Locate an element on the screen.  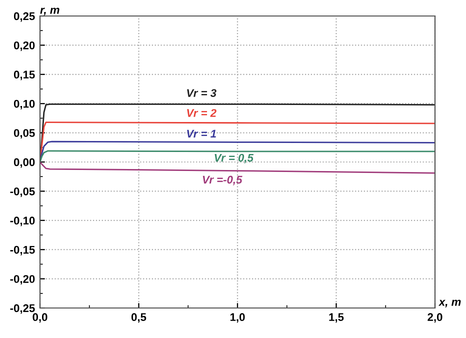
y-tick-label: -0,20 is located at coordinates (22, 280).